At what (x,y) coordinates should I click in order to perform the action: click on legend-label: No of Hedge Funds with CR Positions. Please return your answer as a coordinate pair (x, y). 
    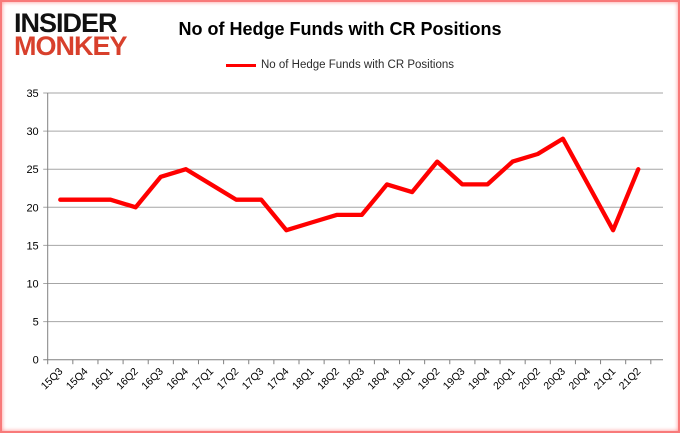
    Looking at the image, I should click on (357, 65).